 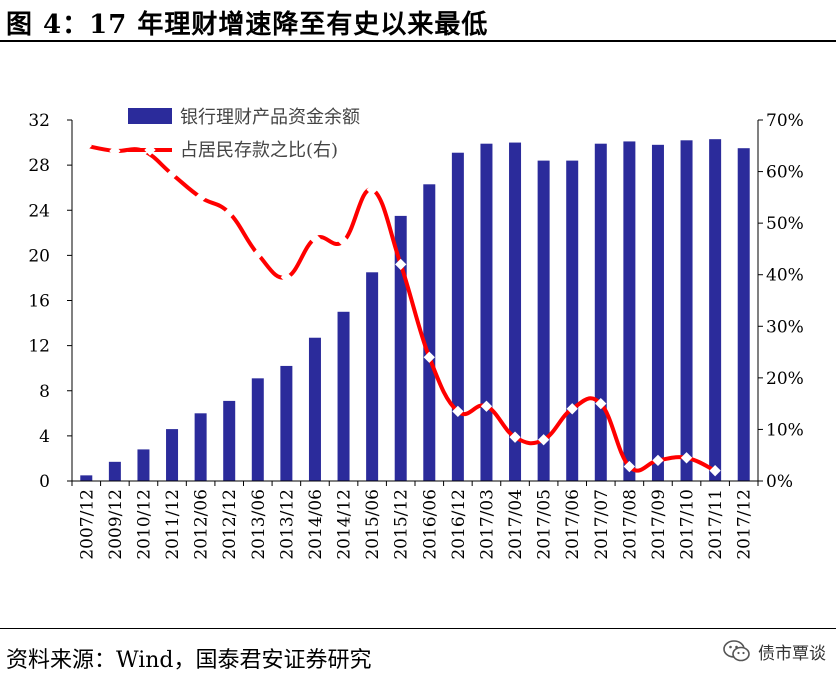 What do you see at coordinates (343, 396) in the screenshot?
I see `bar-2014/12` at bounding box center [343, 396].